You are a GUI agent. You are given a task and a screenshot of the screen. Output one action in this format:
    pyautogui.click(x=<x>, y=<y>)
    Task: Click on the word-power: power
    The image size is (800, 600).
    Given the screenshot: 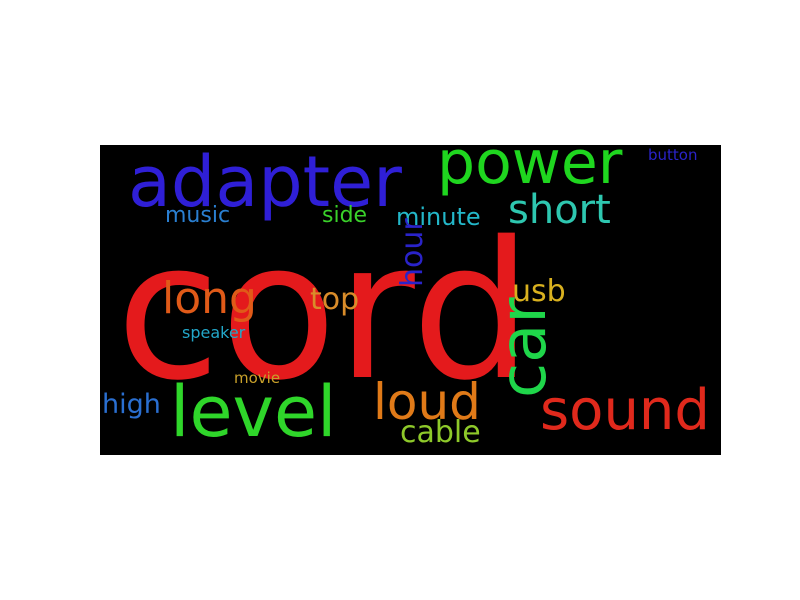 What is the action you would take?
    pyautogui.click(x=530, y=171)
    